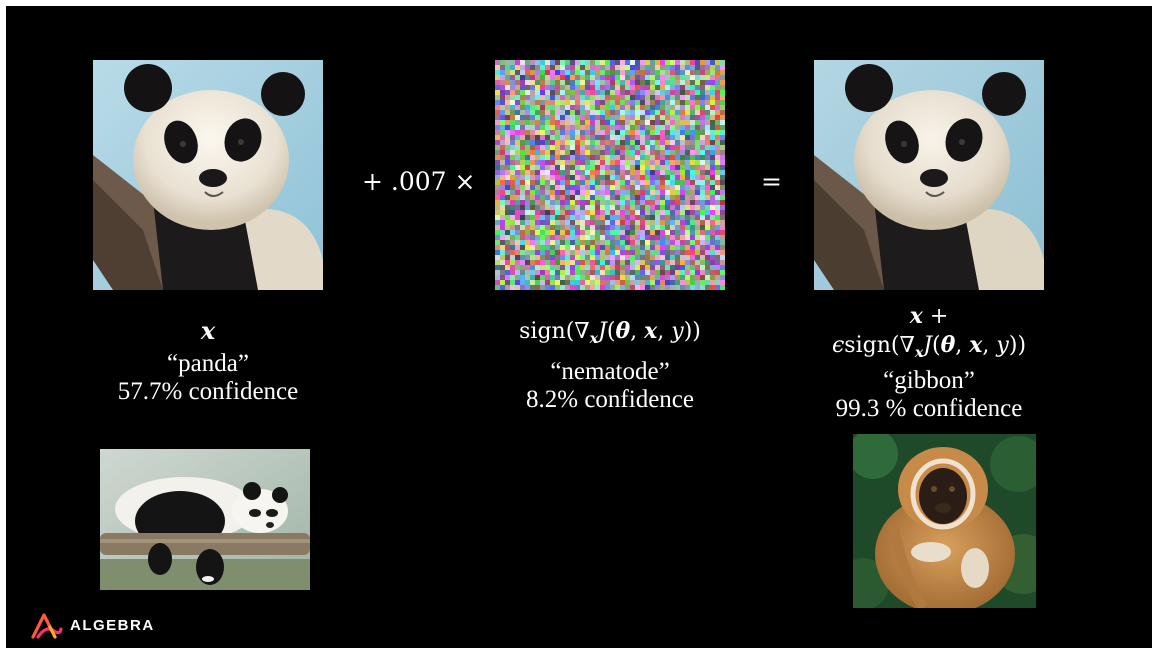 The image size is (1158, 654). What do you see at coordinates (611, 331) in the screenshot?
I see `open-paren: (` at bounding box center [611, 331].